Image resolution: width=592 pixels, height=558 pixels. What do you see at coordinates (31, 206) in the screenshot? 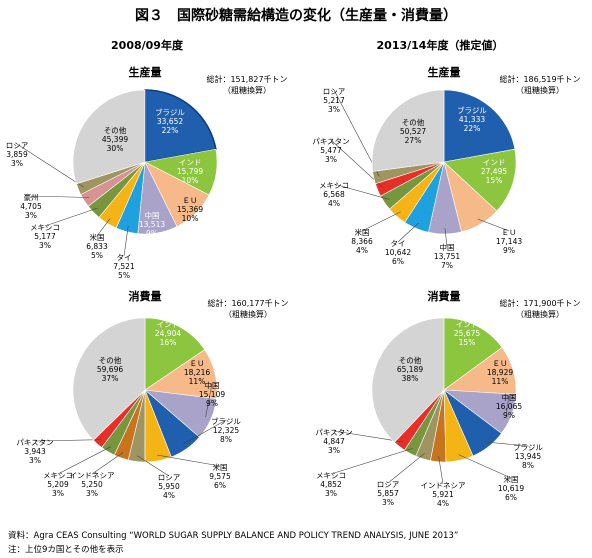
I see `slice-label-australia: 豪州 4,705 3%` at bounding box center [31, 206].